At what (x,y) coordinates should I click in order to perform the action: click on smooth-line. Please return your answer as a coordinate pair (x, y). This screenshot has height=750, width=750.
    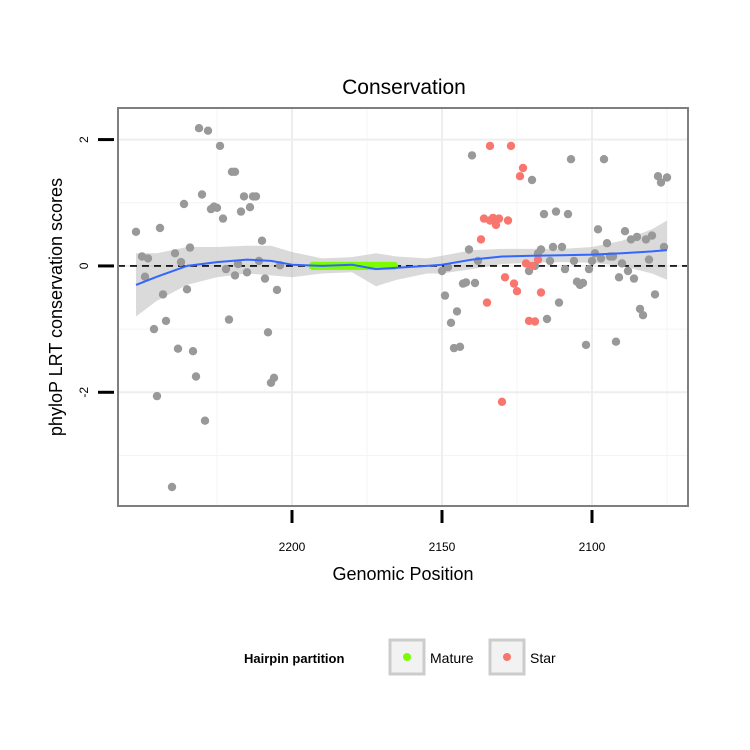
    Looking at the image, I should click on (401, 267).